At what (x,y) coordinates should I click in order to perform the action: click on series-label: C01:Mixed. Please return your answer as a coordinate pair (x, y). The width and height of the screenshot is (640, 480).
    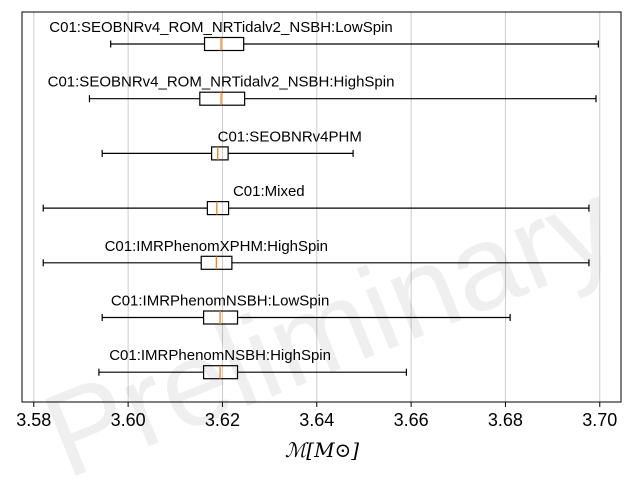
    Looking at the image, I should click on (269, 191).